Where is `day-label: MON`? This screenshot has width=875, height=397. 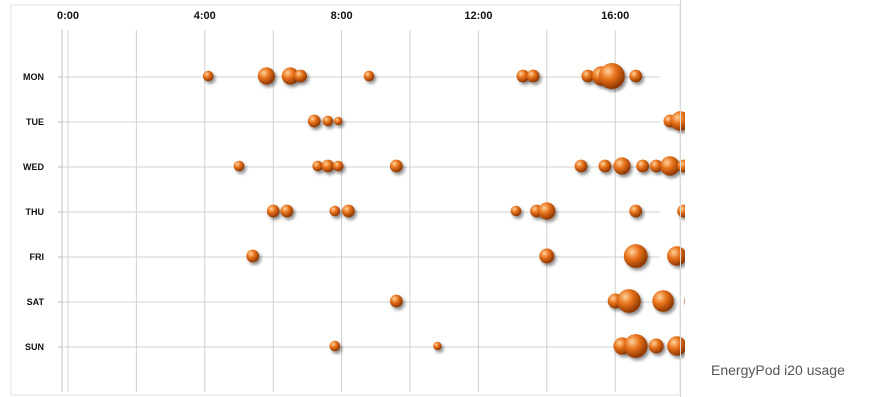
day-label: MON is located at coordinates (33, 77).